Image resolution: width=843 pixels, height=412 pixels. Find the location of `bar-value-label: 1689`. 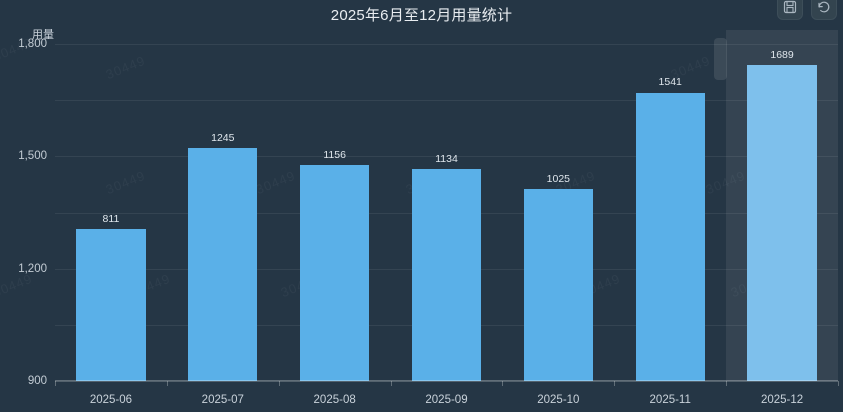

bar-value-label: 1689 is located at coordinates (782, 54).